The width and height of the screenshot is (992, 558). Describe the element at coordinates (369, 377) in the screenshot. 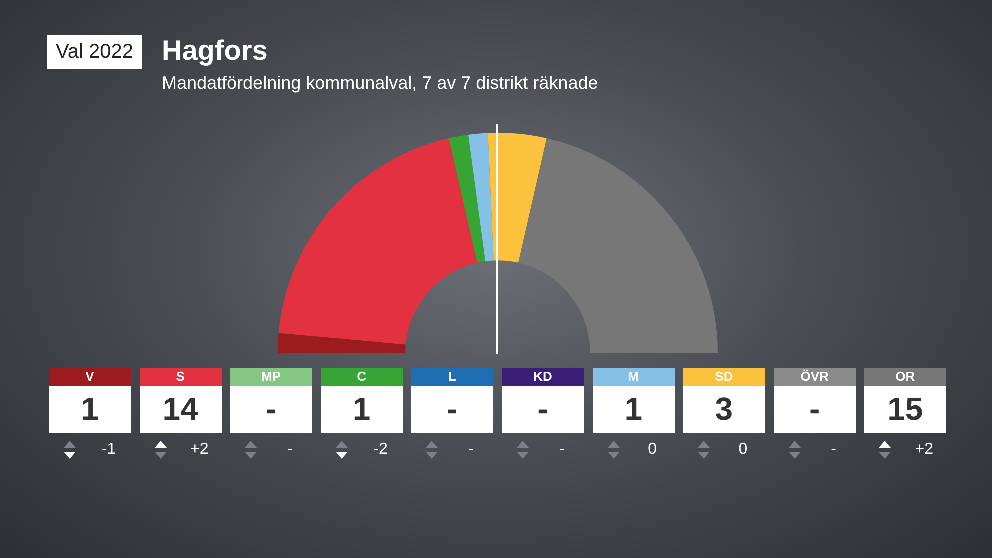

I see `legend-label: C` at that location.